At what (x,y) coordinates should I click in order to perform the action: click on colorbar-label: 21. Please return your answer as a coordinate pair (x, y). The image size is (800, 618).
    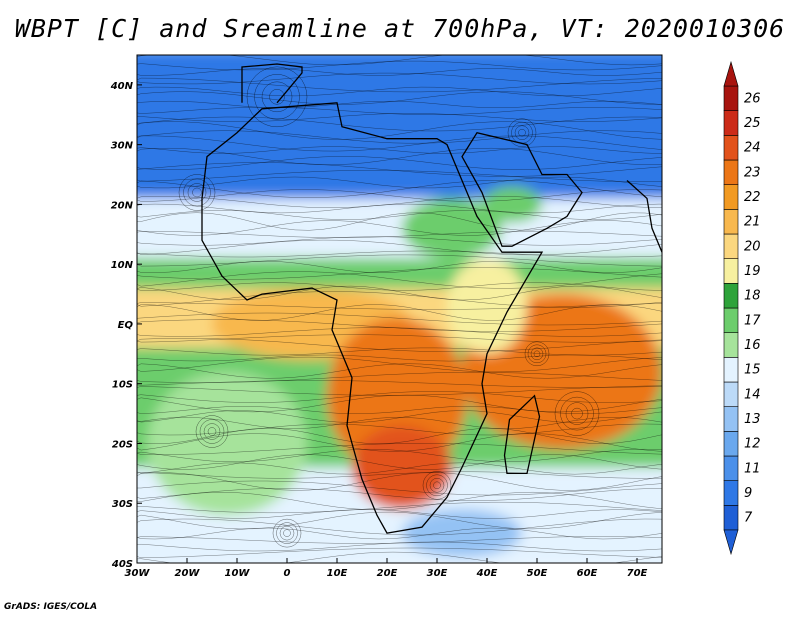
    Looking at the image, I should click on (752, 222).